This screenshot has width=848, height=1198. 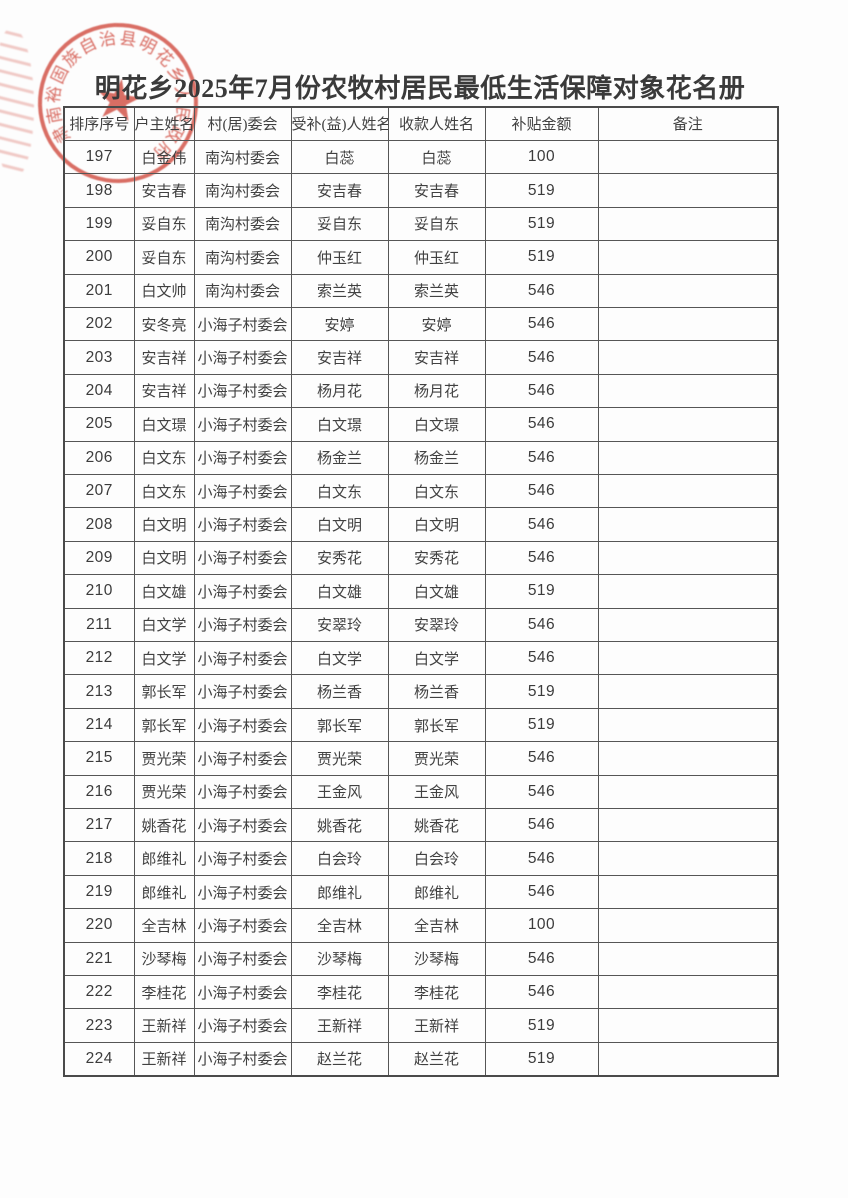 I want to click on column-header: 受补(益)人姓名, so click(x=339, y=123).